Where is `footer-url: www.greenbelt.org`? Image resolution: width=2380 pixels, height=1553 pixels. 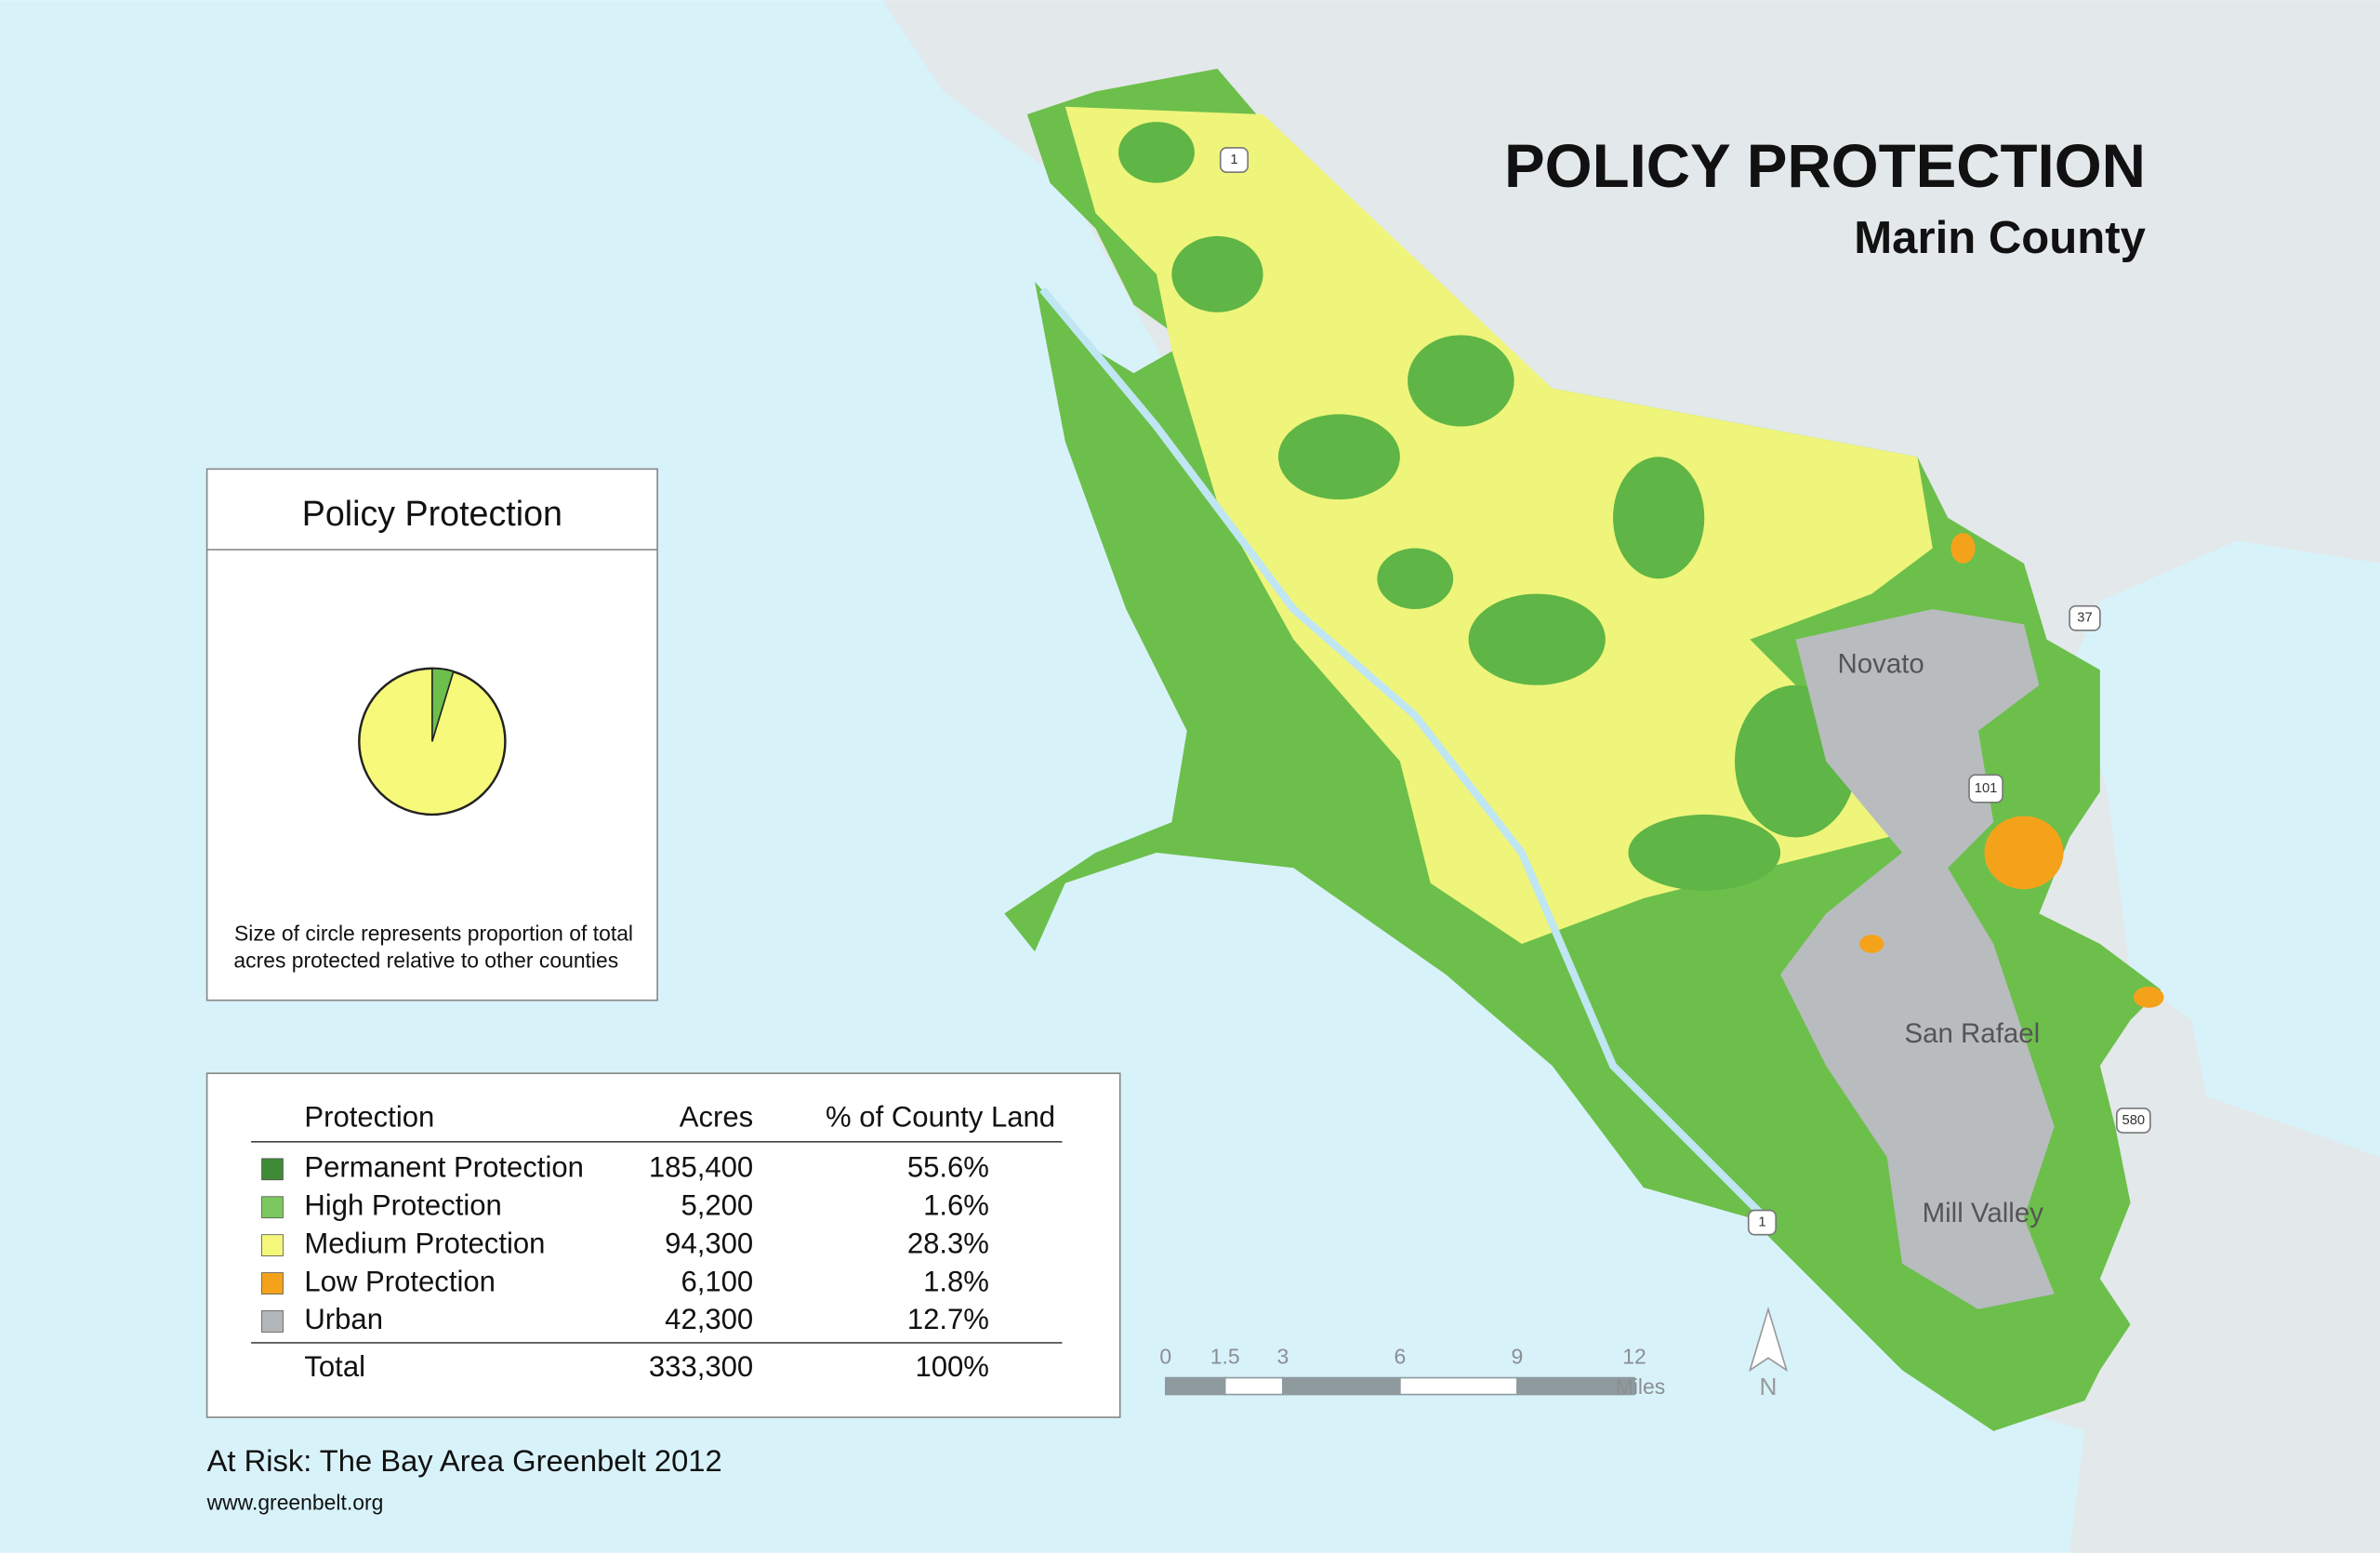
footer-url: www.greenbelt.org is located at coordinates (295, 1502).